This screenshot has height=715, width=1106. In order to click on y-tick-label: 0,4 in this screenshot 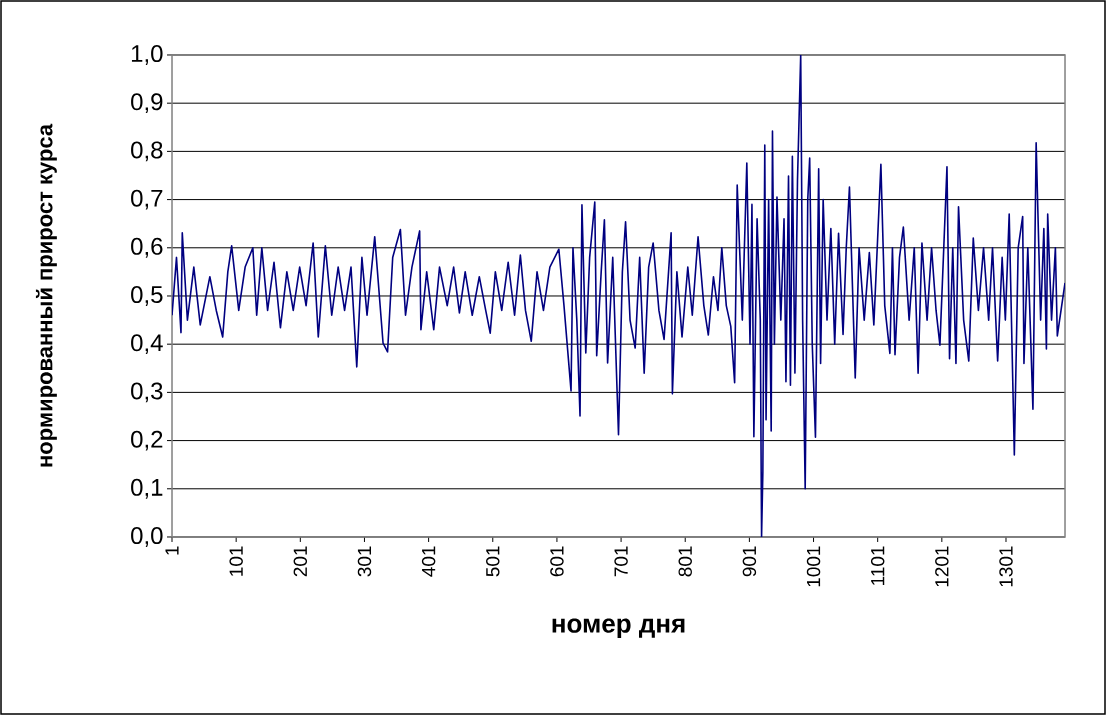, I will do `click(147, 344)`.